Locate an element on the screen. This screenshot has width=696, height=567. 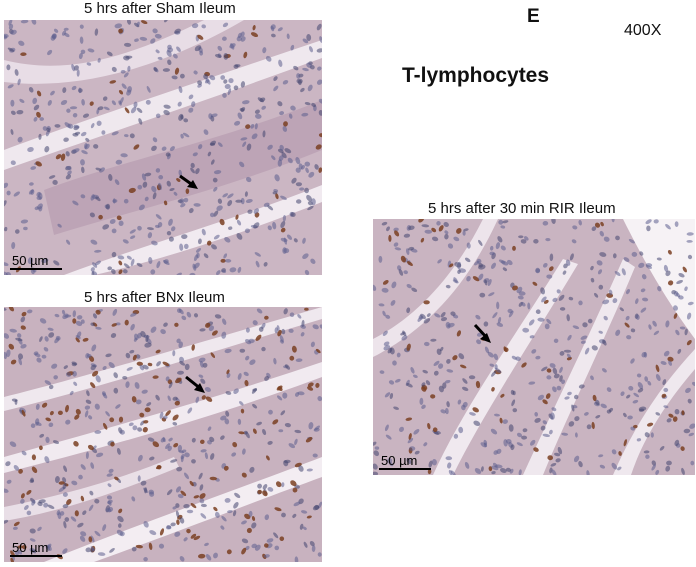
sham-scale-label: 50 µm is located at coordinates (30, 260).